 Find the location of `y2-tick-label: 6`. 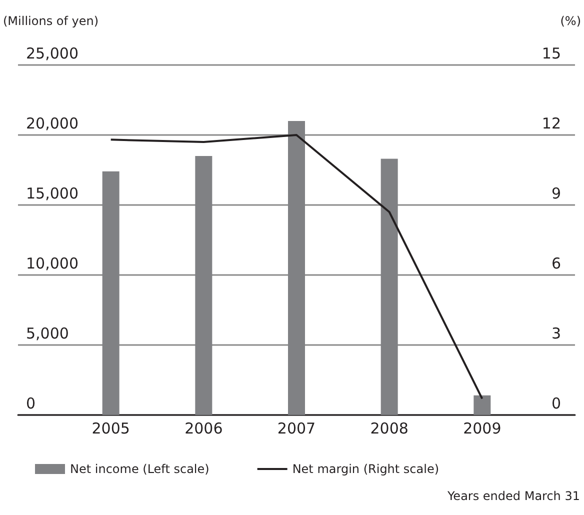

y2-tick-label: 6 is located at coordinates (556, 263).